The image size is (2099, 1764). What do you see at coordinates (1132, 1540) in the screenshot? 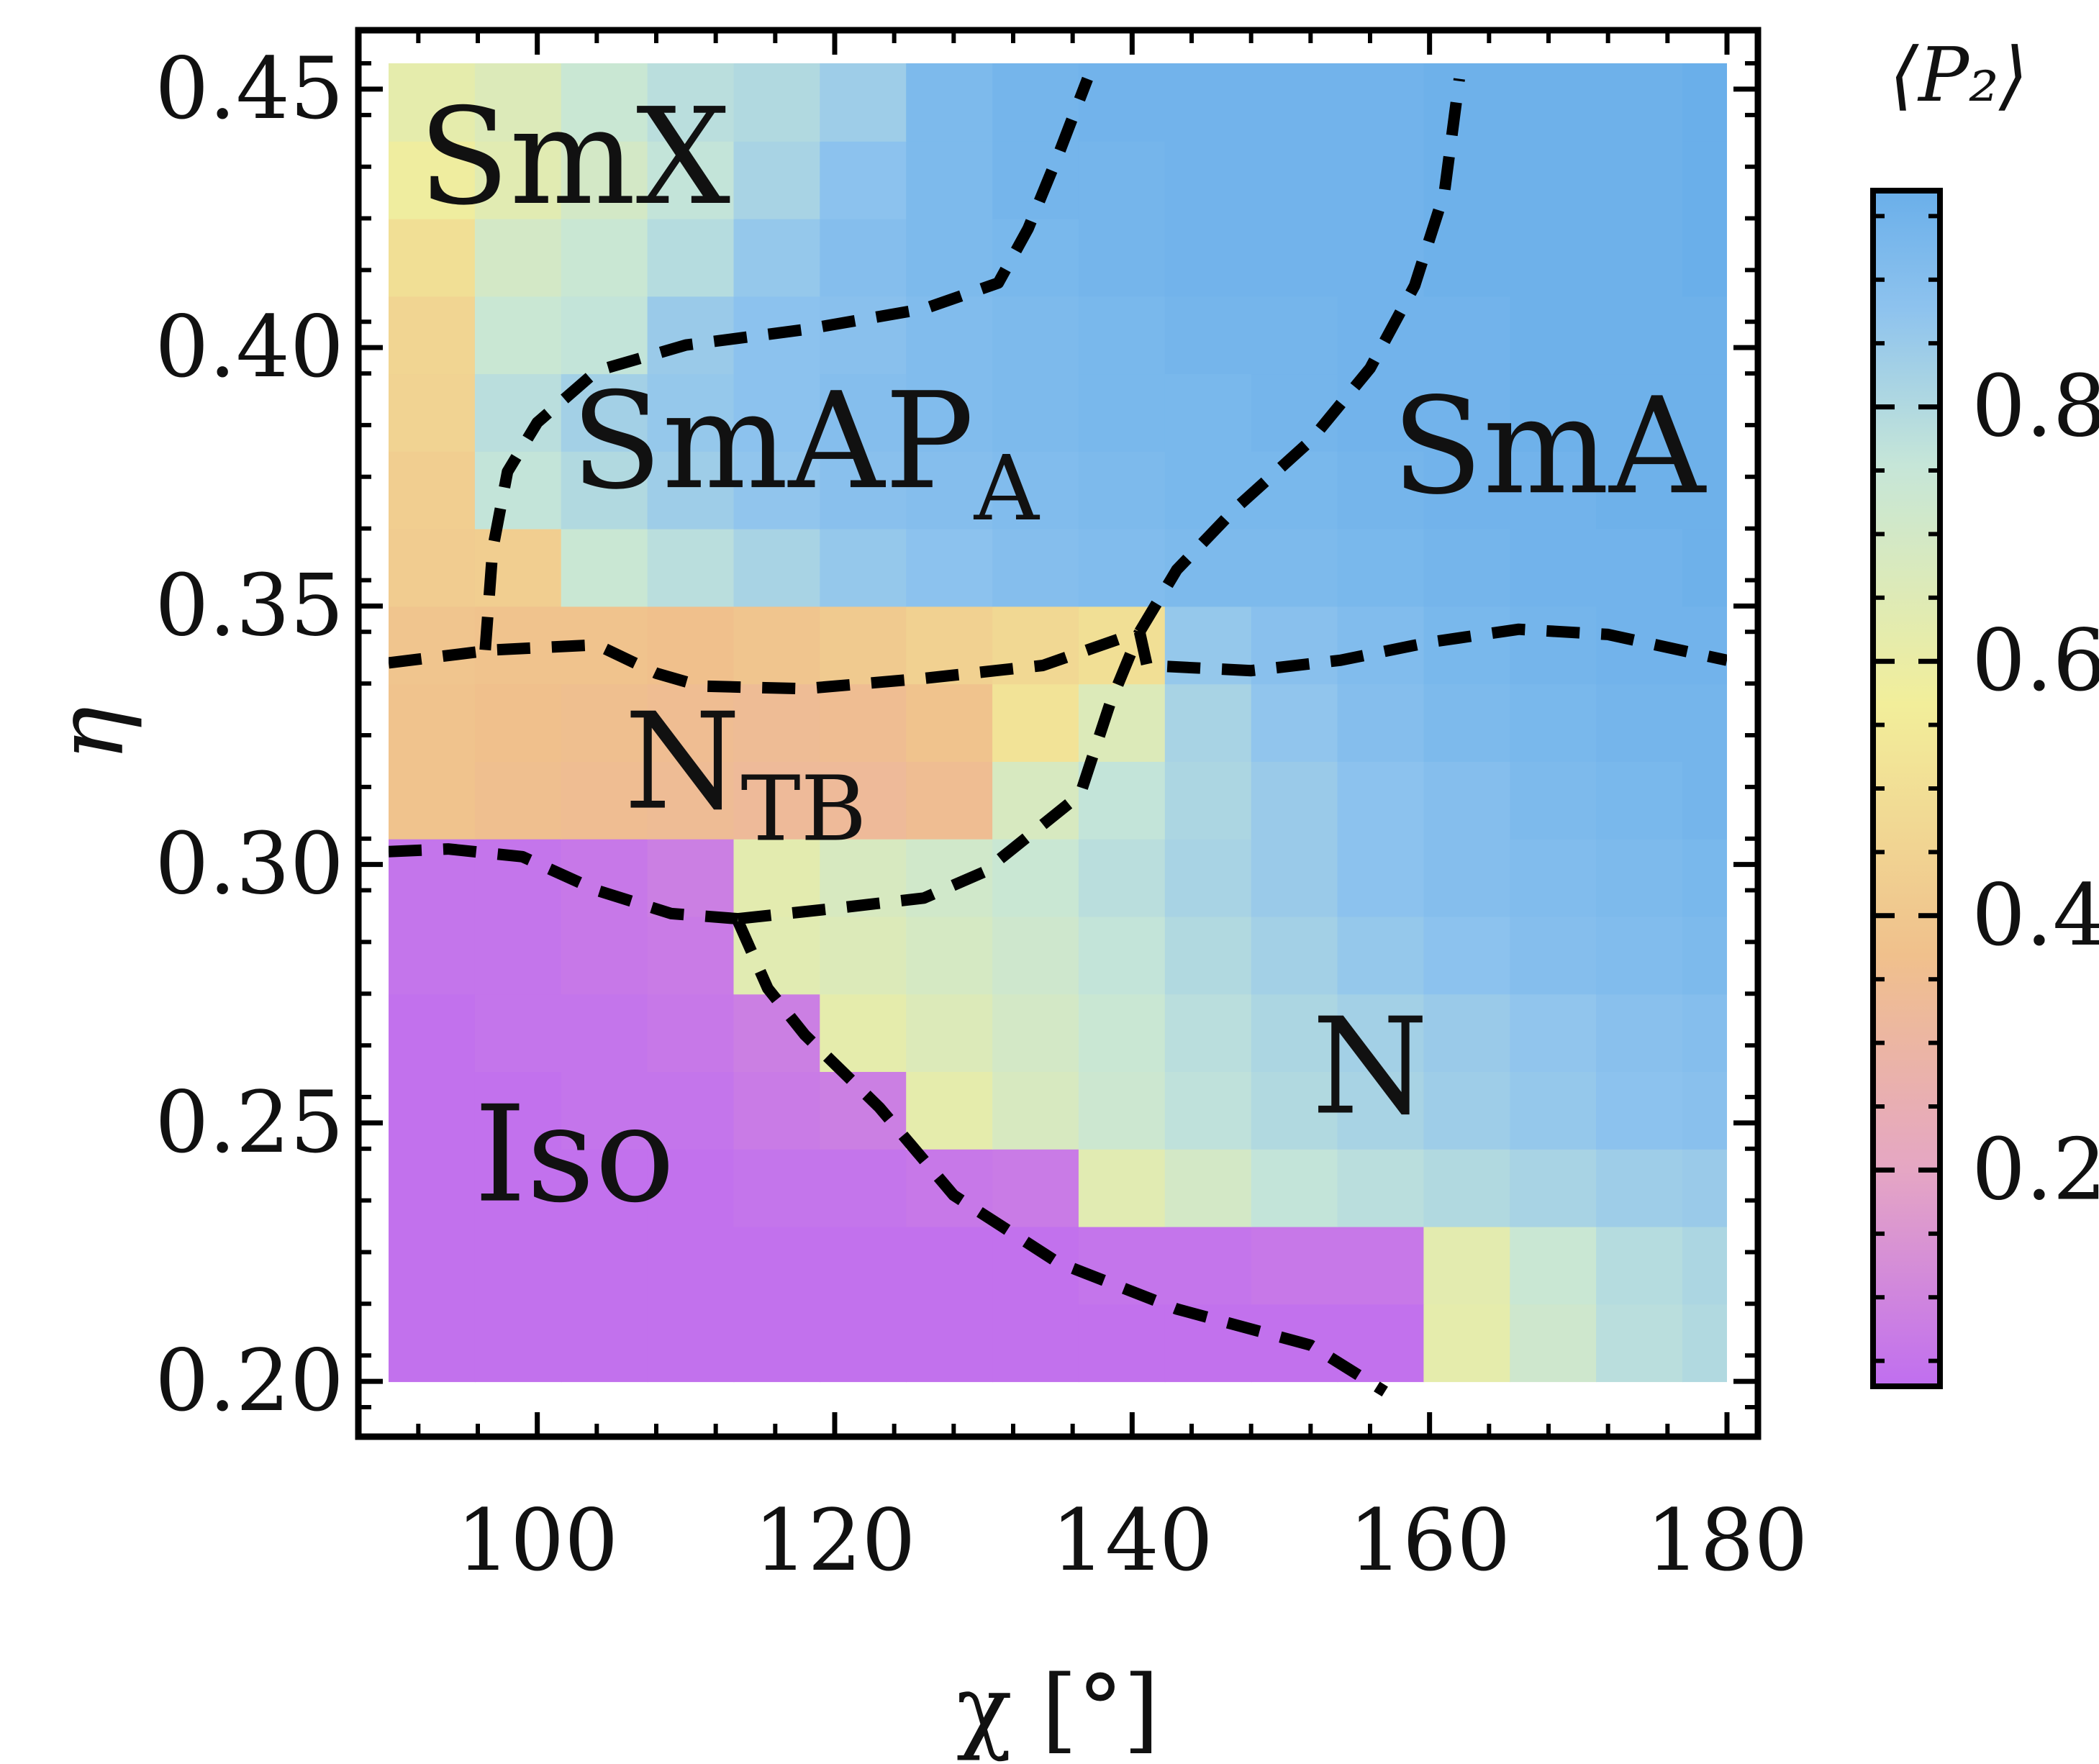
I see `x-tick-labels: 100 120 140 160 180` at bounding box center [1132, 1540].